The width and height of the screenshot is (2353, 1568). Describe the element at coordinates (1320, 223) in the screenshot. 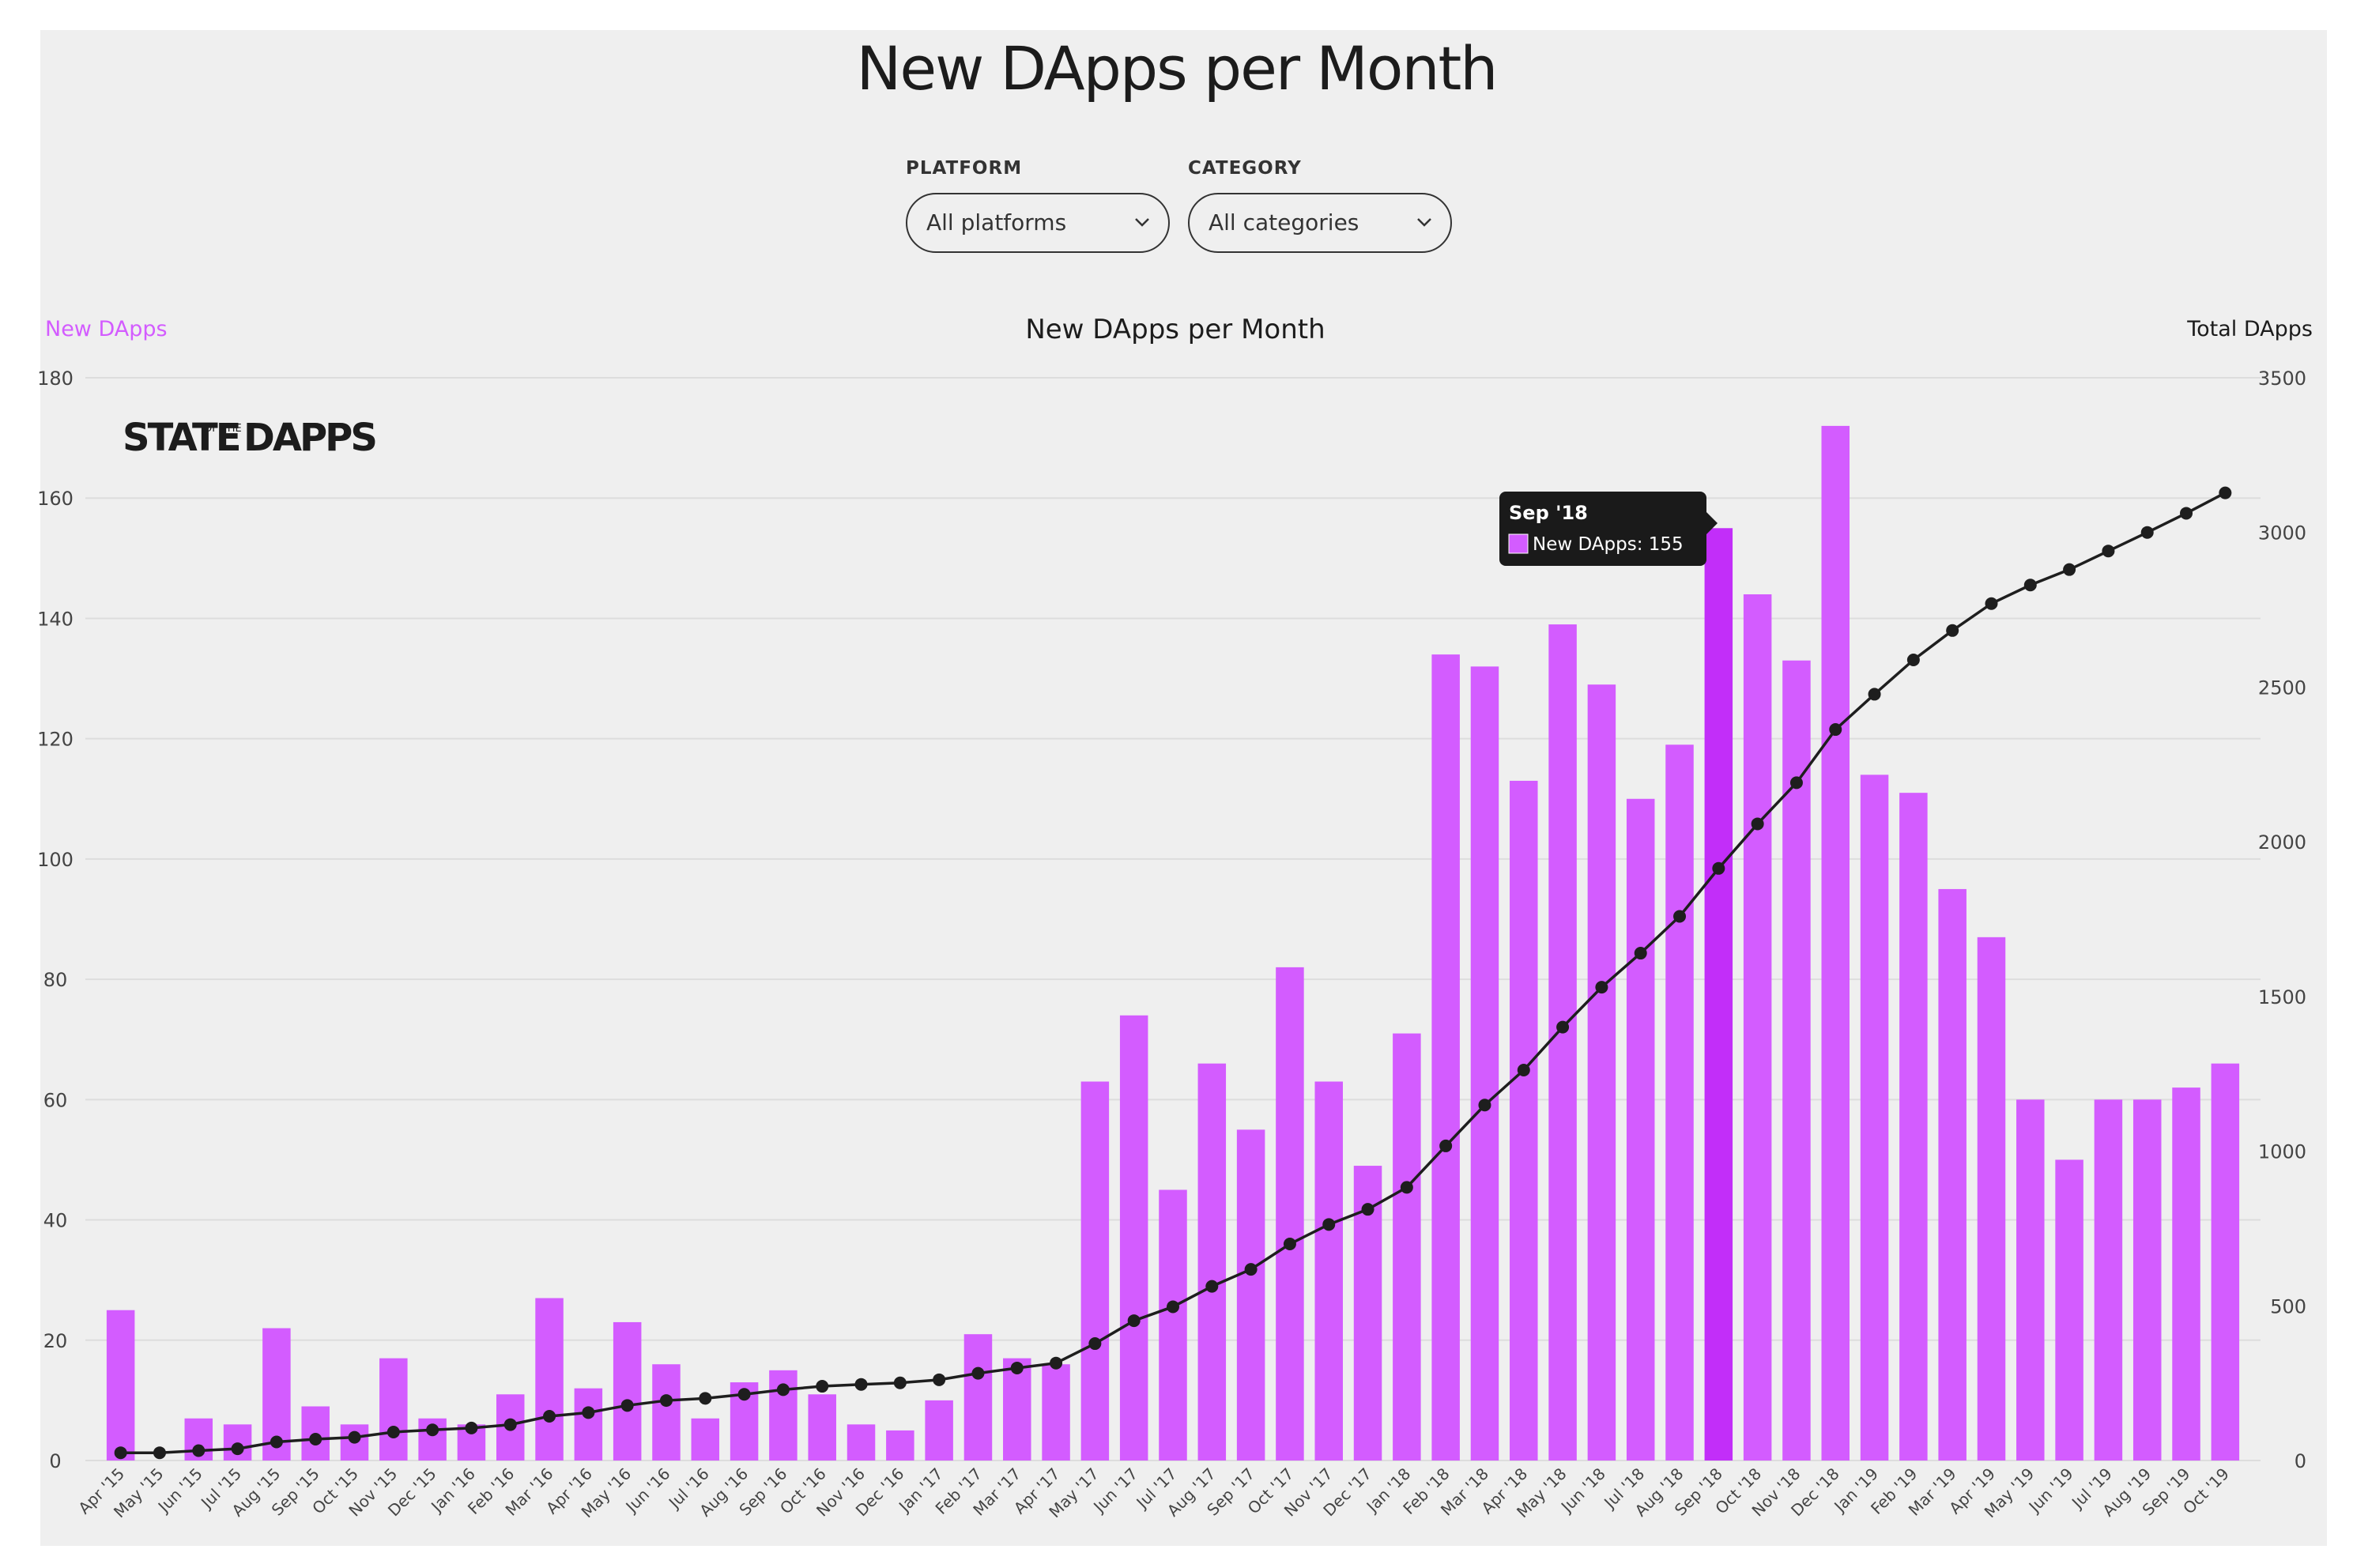

I see `category-select: All categories` at that location.